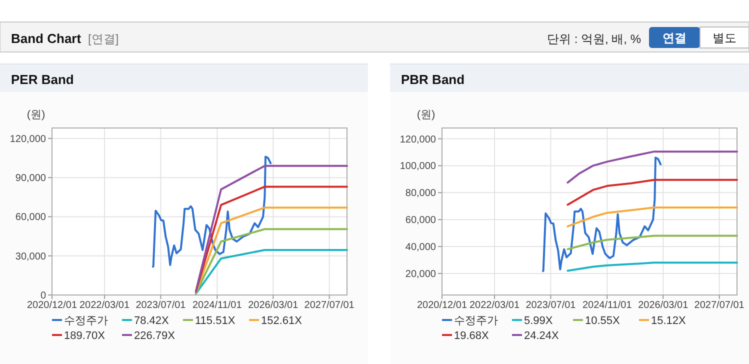 The height and width of the screenshot is (364, 749). Describe the element at coordinates (724, 38) in the screenshot. I see `text: 별도` at that location.